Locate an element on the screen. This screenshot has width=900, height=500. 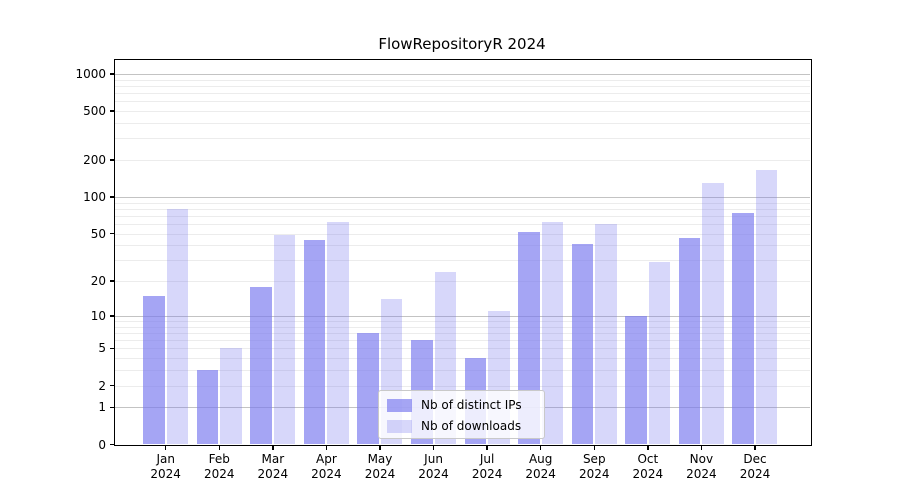
y-tick-label: 200 is located at coordinates (94, 160).